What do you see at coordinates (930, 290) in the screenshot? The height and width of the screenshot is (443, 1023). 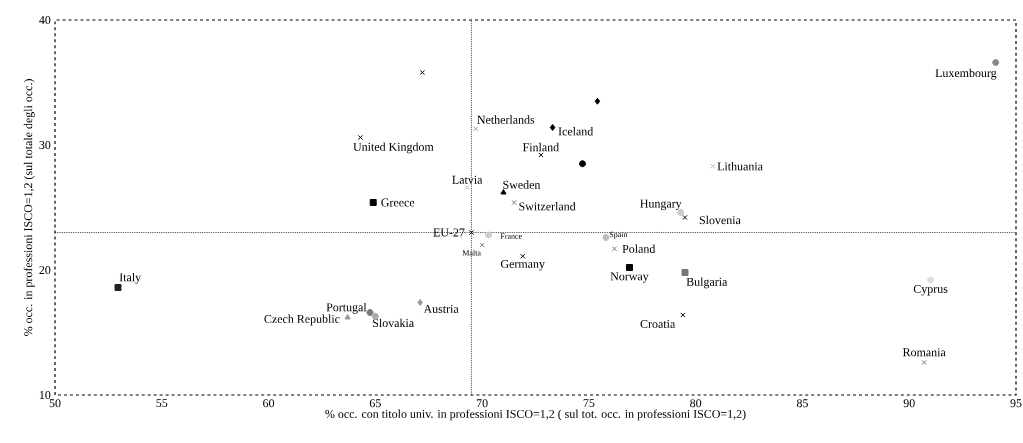 I see `series-label: Cyprus` at bounding box center [930, 290].